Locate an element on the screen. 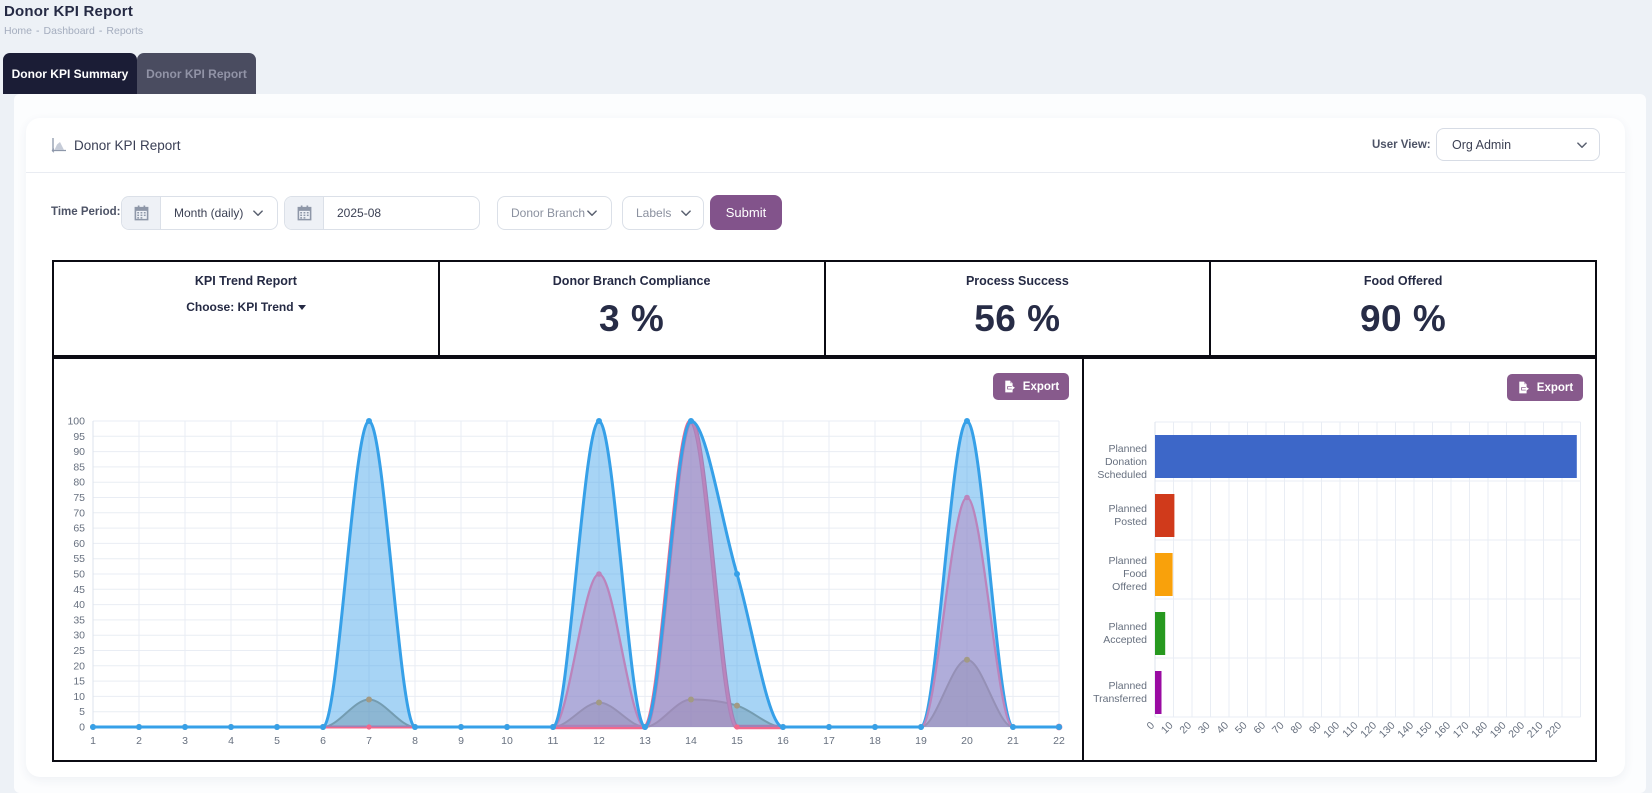  svg-text: 11 is located at coordinates (553, 741).